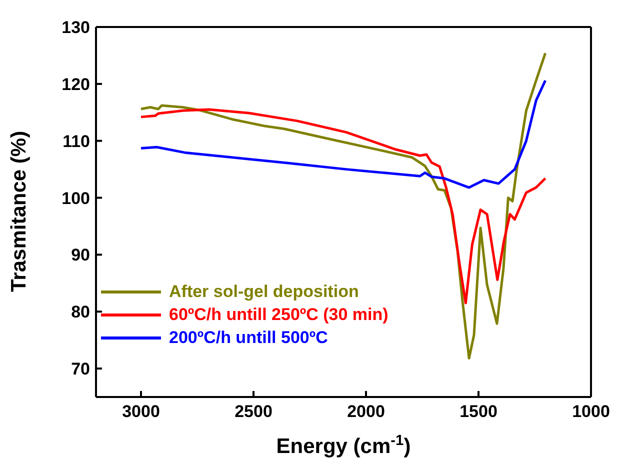 The width and height of the screenshot is (624, 475). What do you see at coordinates (343, 445) in the screenshot?
I see `x-axis-title: Energy (cm$^{-1}$)` at bounding box center [343, 445].